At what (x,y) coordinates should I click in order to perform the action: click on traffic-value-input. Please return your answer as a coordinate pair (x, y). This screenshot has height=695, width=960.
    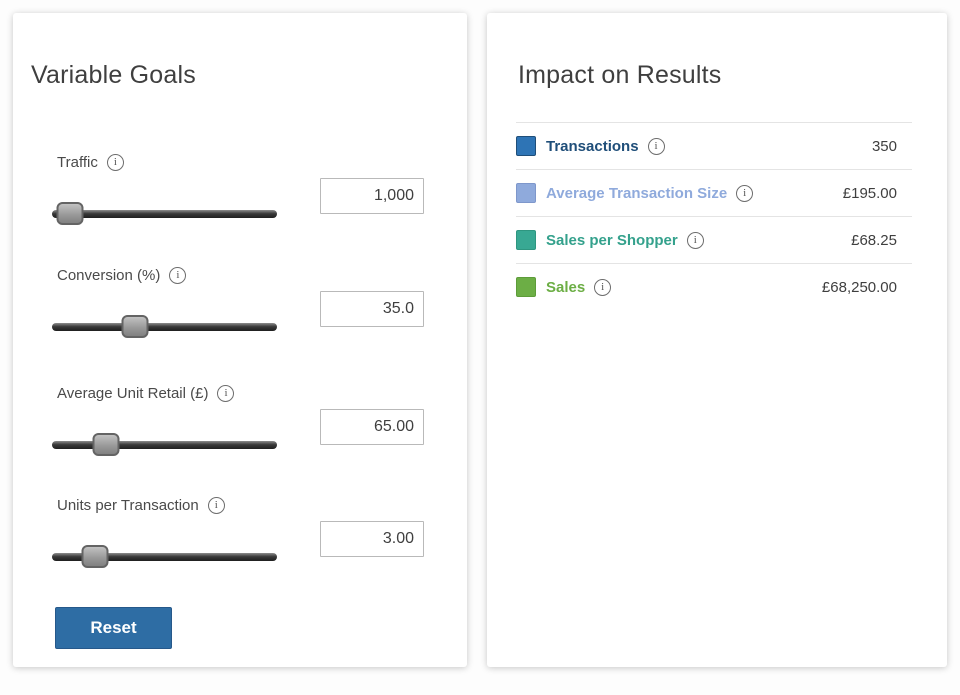
    Looking at the image, I should click on (372, 196).